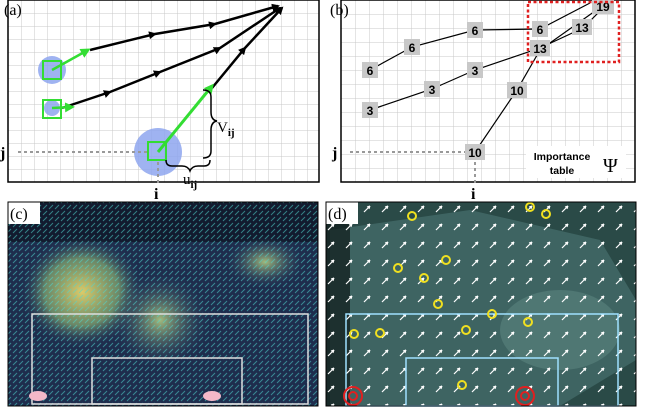  I want to click on panel-d-tag: (d), so click(337, 214).